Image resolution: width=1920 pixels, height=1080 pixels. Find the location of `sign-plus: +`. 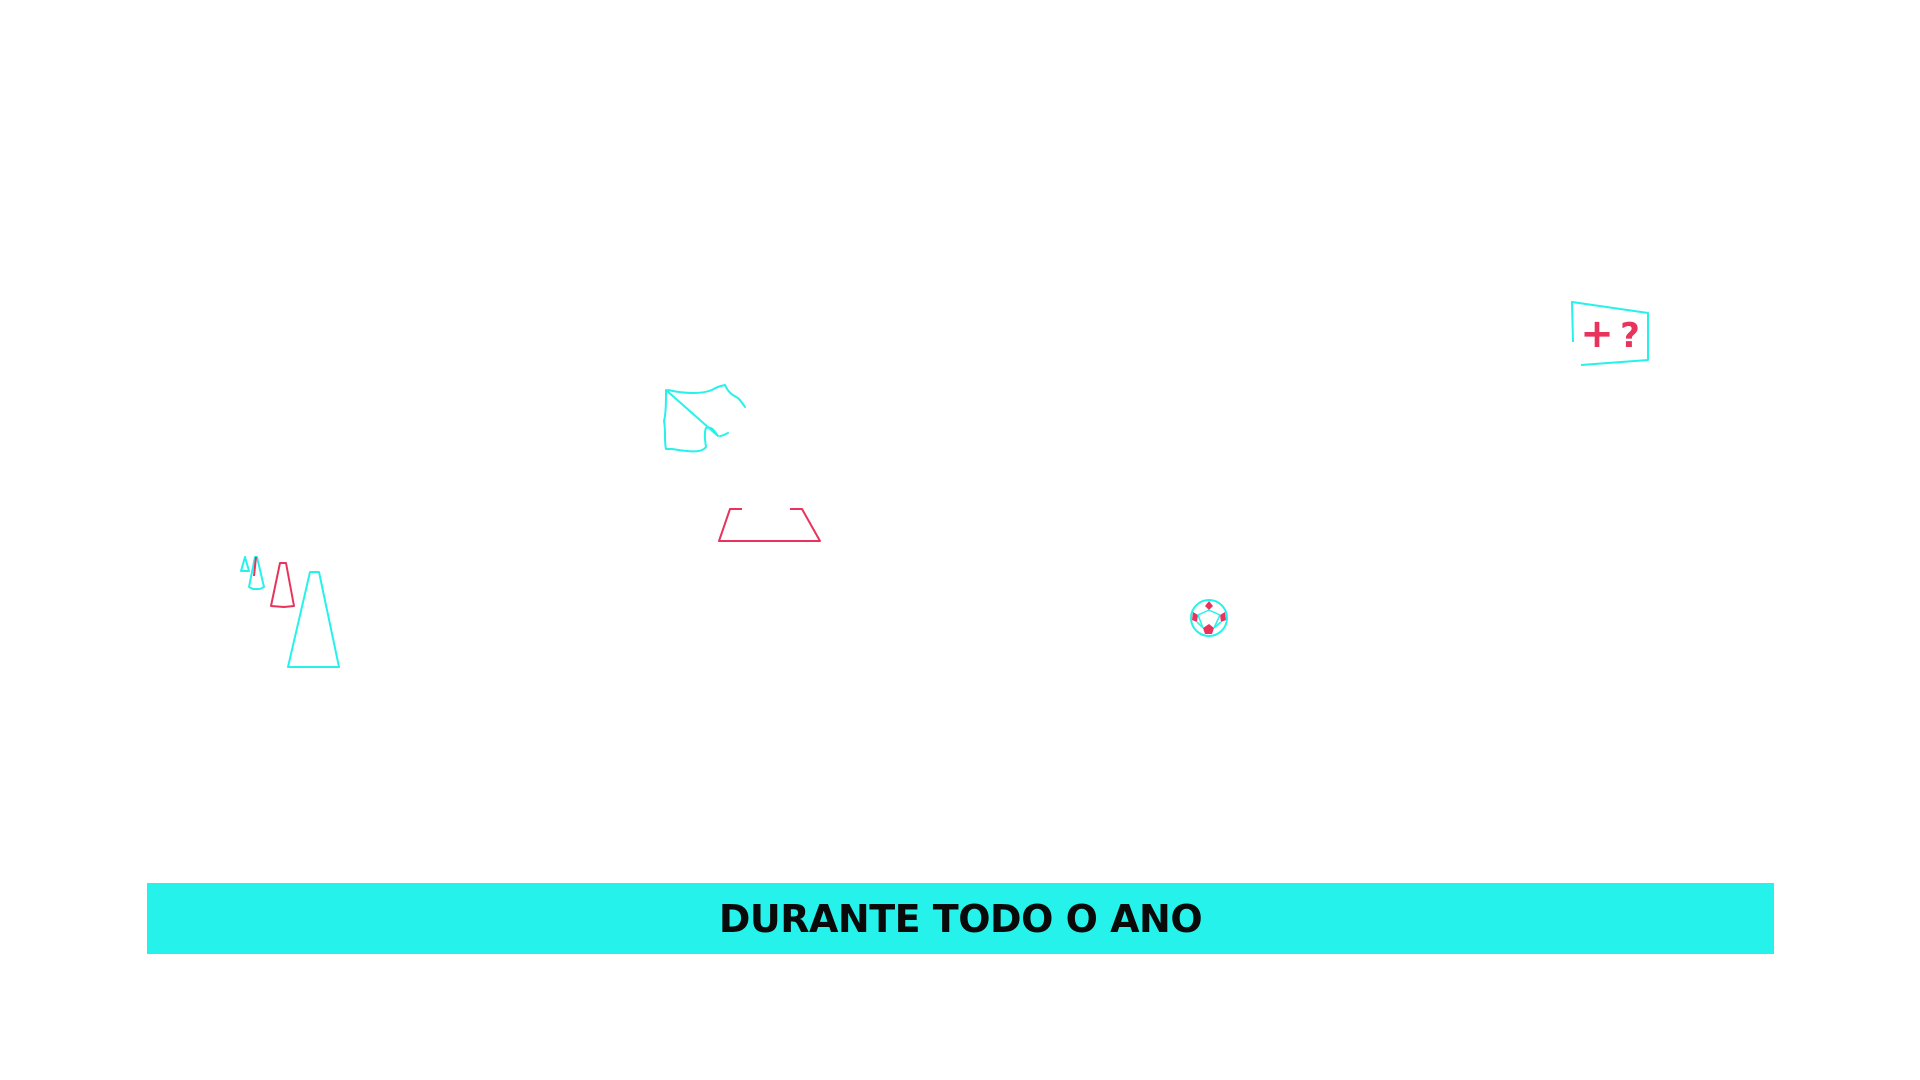

sign-plus: + is located at coordinates (1597, 334).